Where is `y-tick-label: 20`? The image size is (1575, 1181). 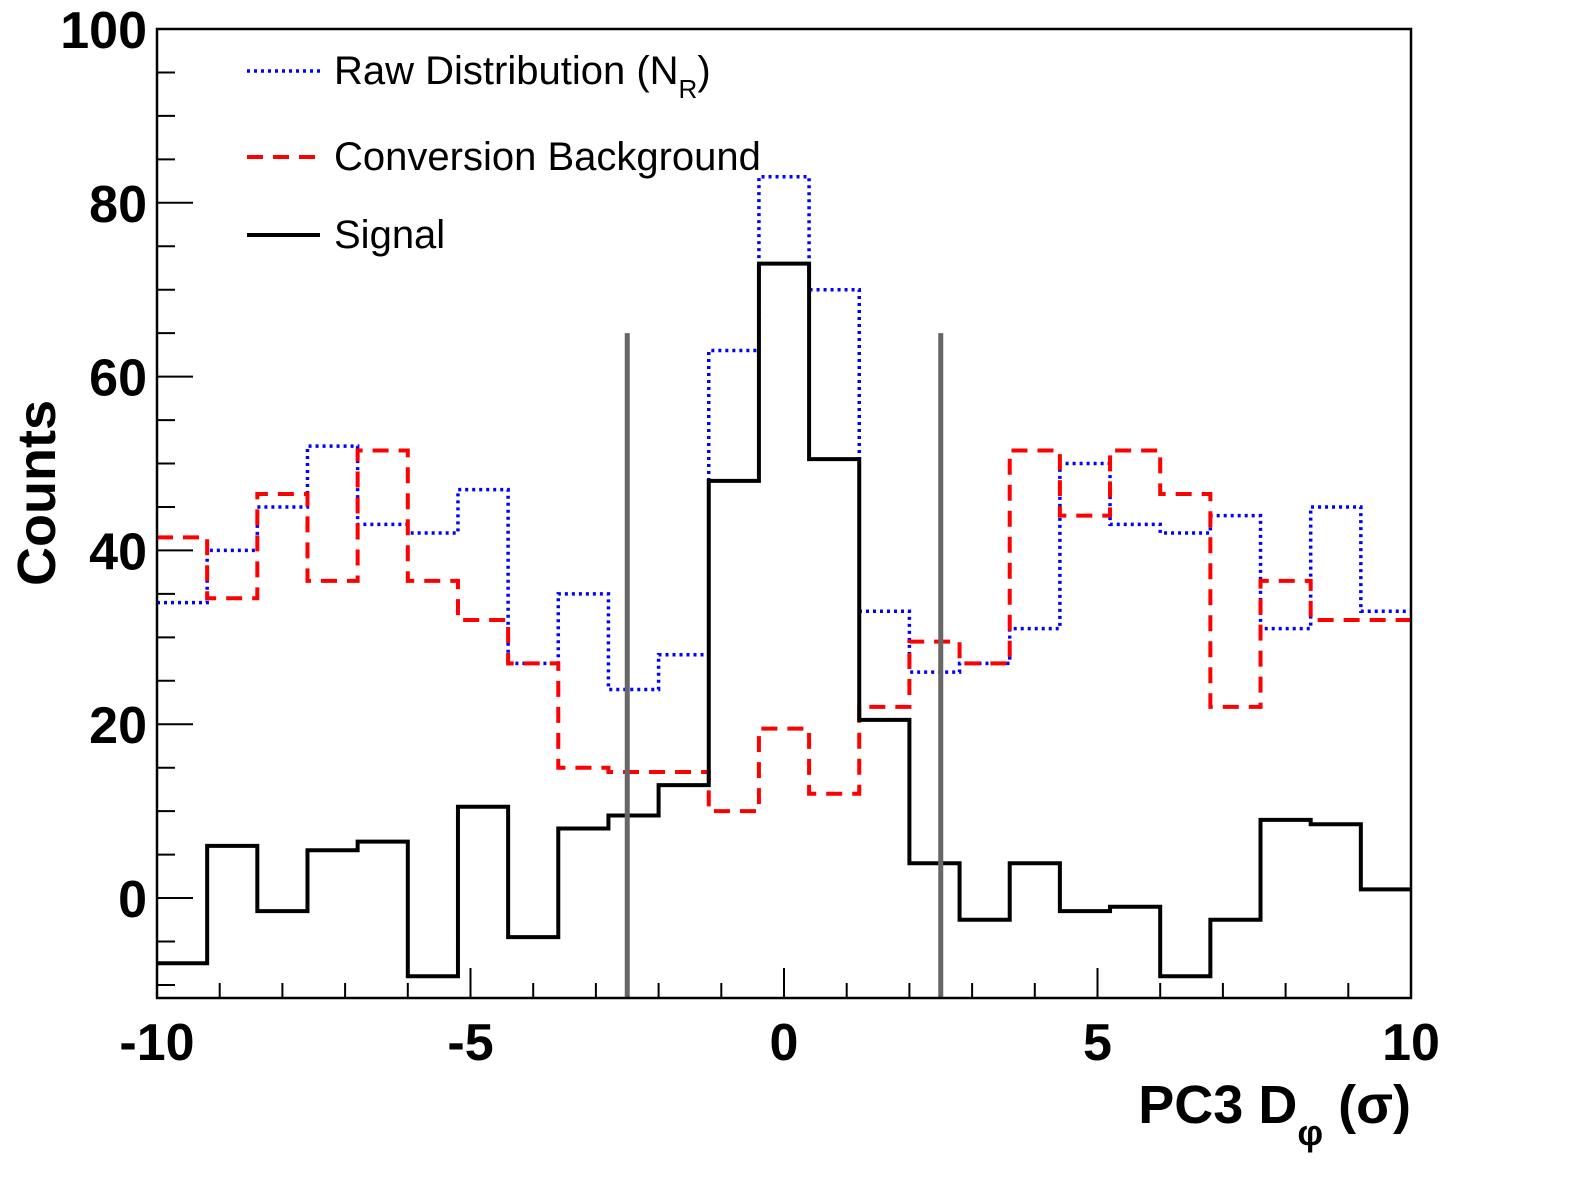
y-tick-label: 20 is located at coordinates (118, 726).